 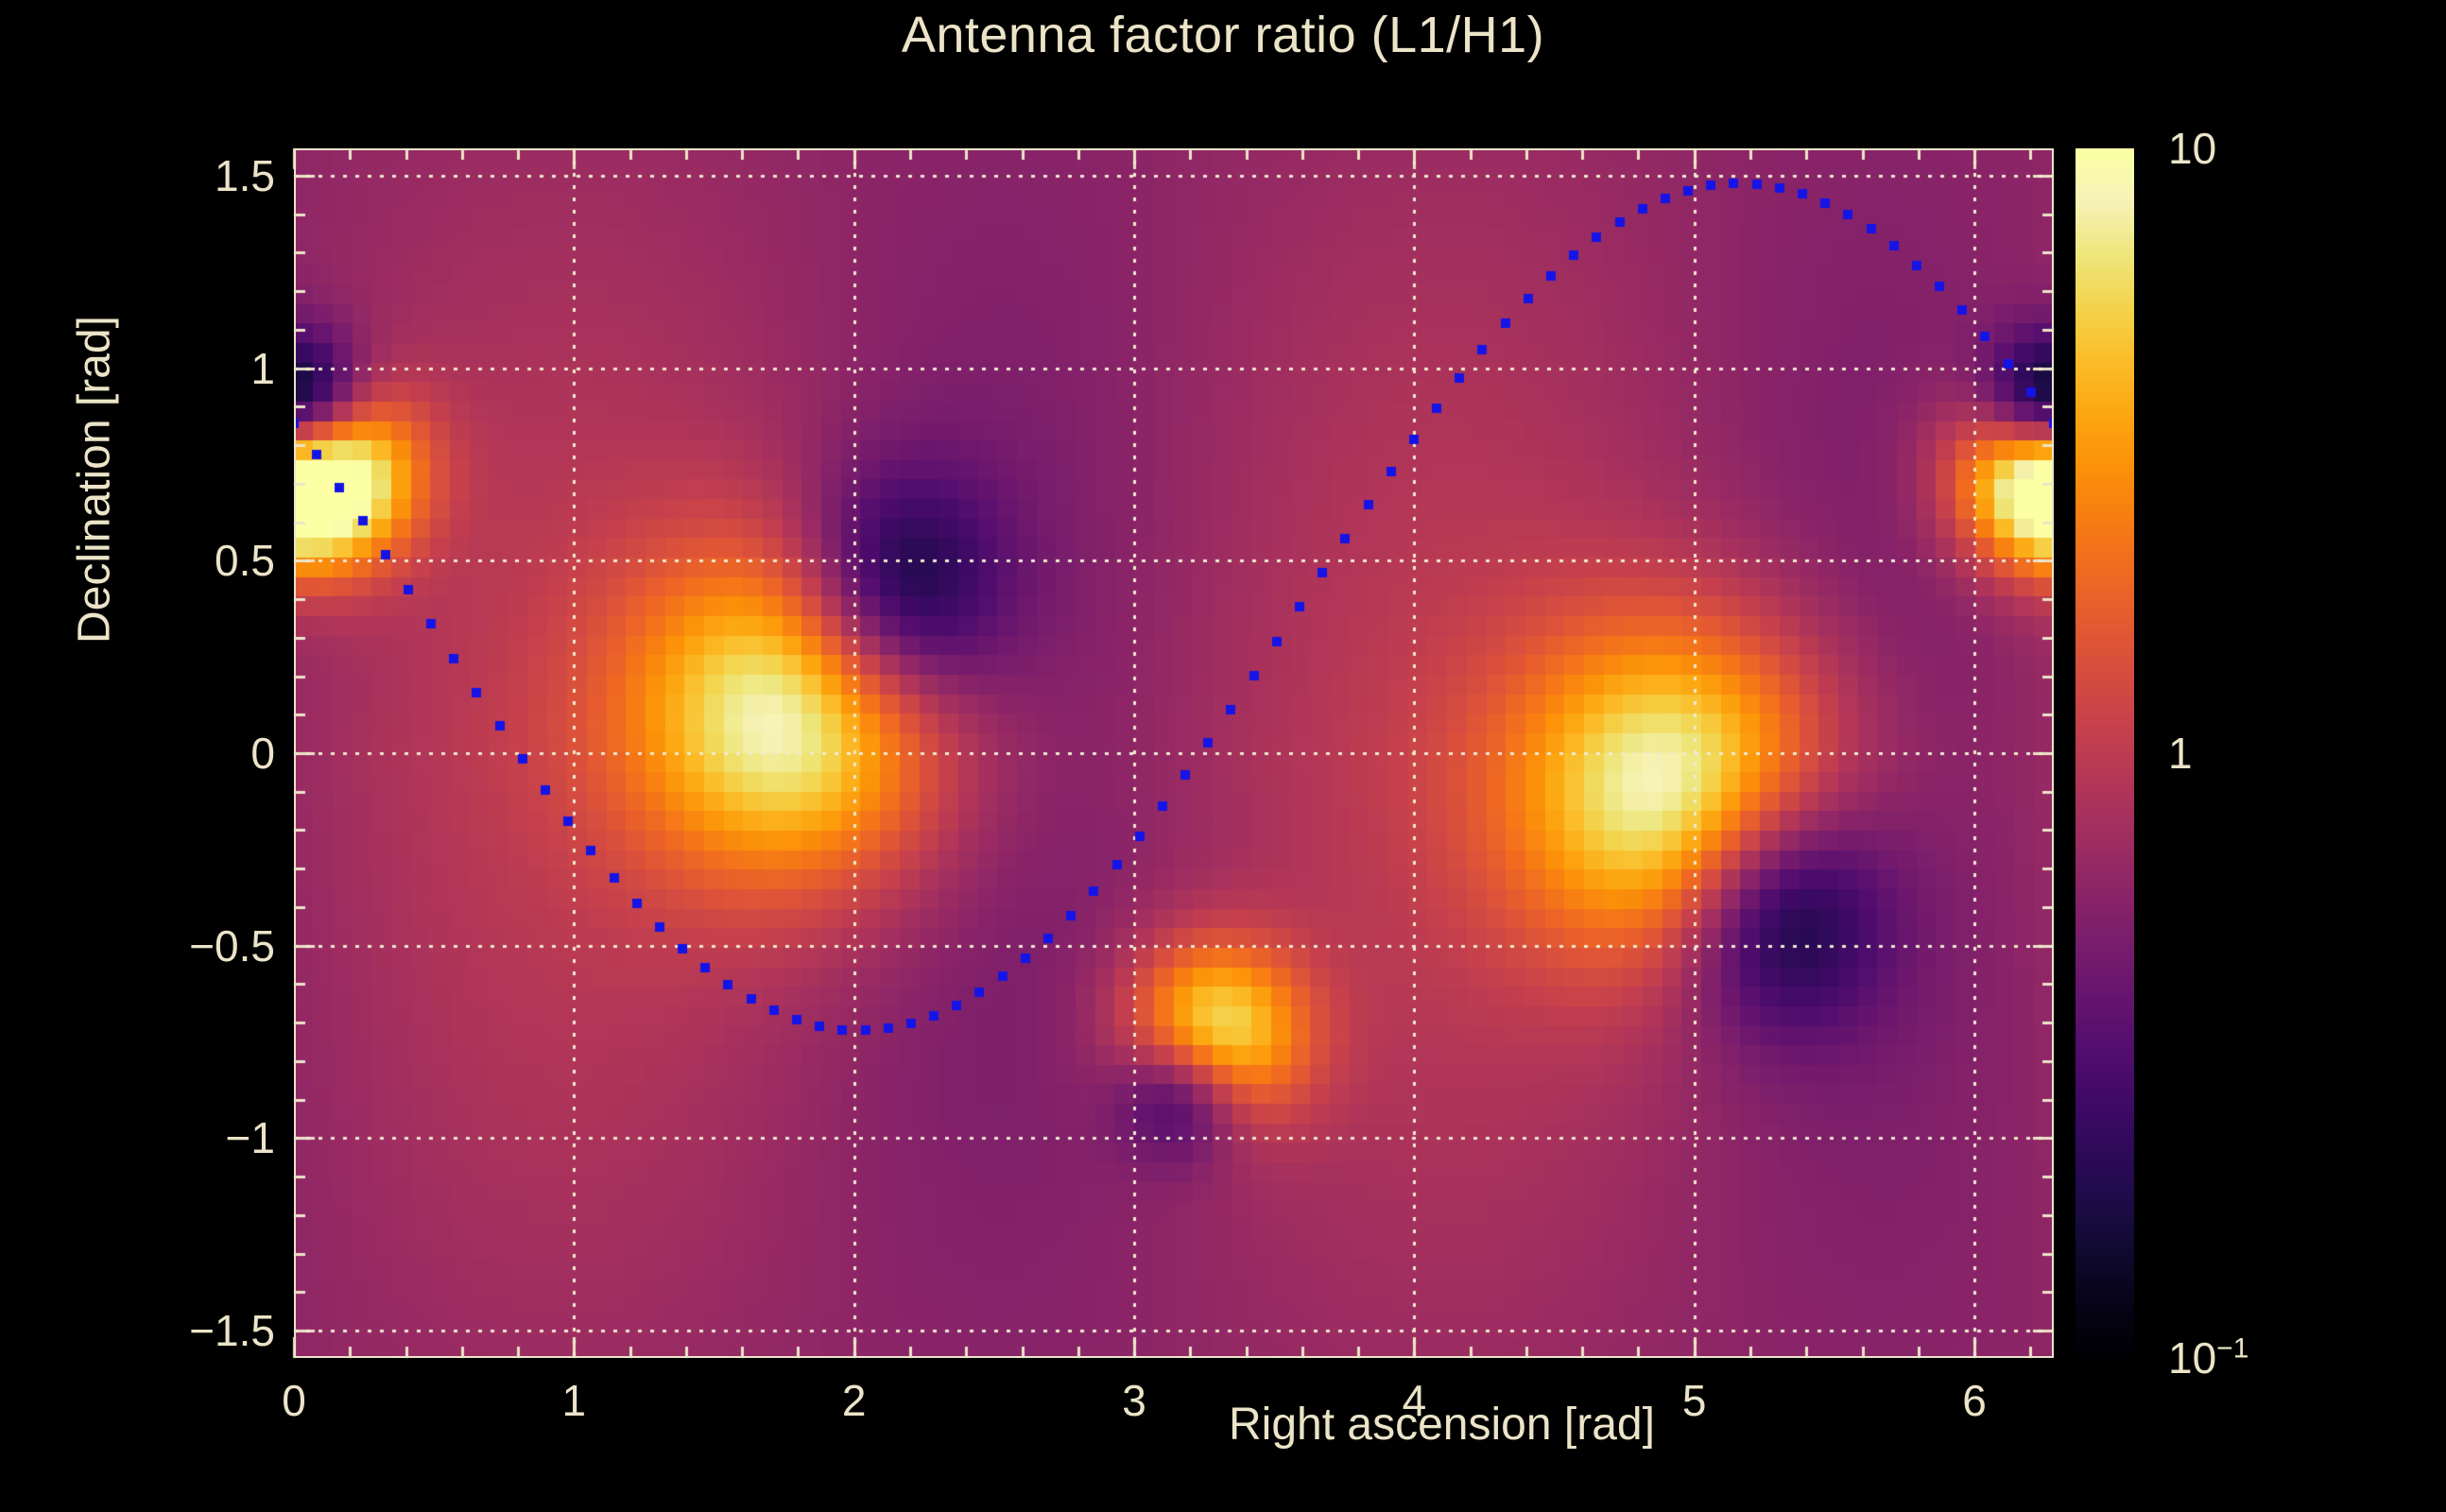 What do you see at coordinates (1694, 1400) in the screenshot?
I see `x-tick-label: 5` at bounding box center [1694, 1400].